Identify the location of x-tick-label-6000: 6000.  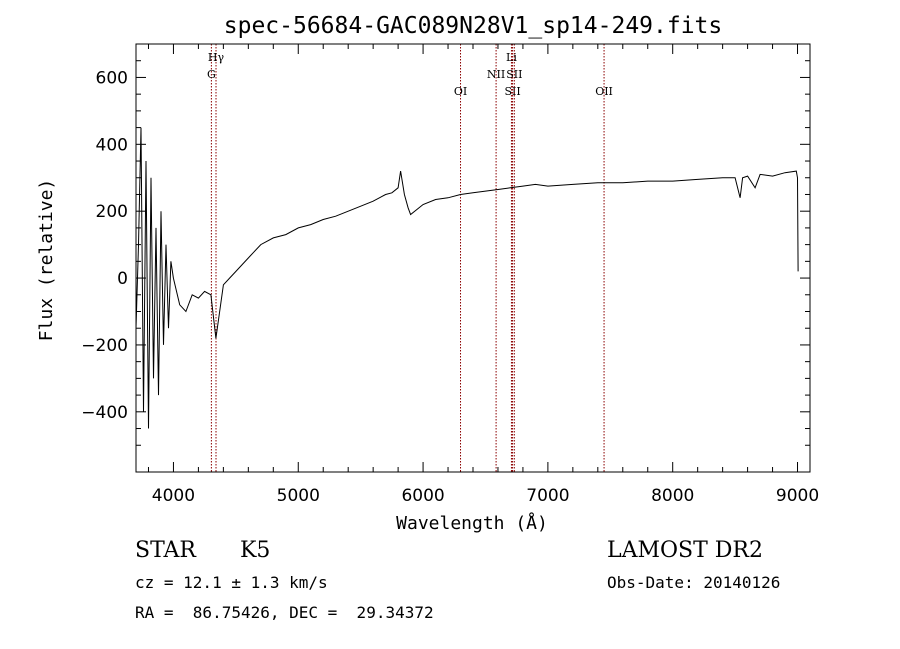
(422, 496).